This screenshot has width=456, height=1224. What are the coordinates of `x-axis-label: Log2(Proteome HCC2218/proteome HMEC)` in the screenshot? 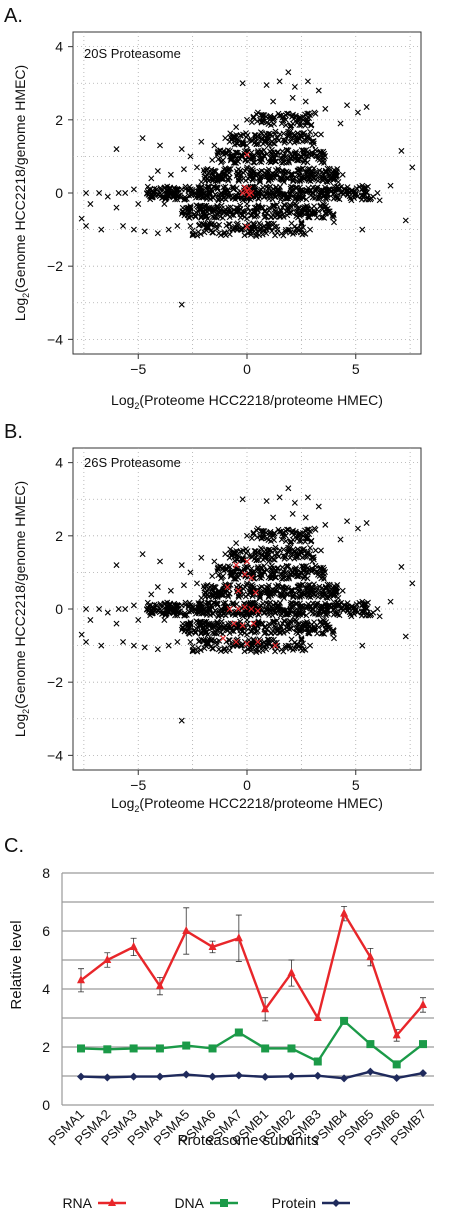 It's located at (247, 804).